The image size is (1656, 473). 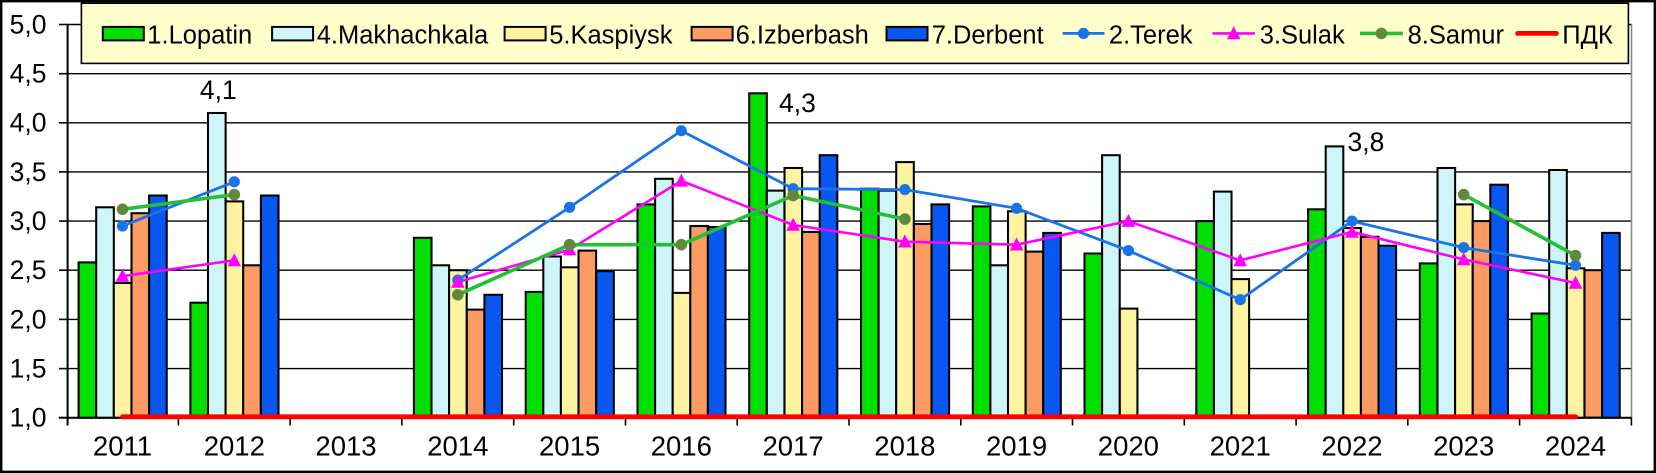 I want to click on svg-text: 2015, so click(x=569, y=446).